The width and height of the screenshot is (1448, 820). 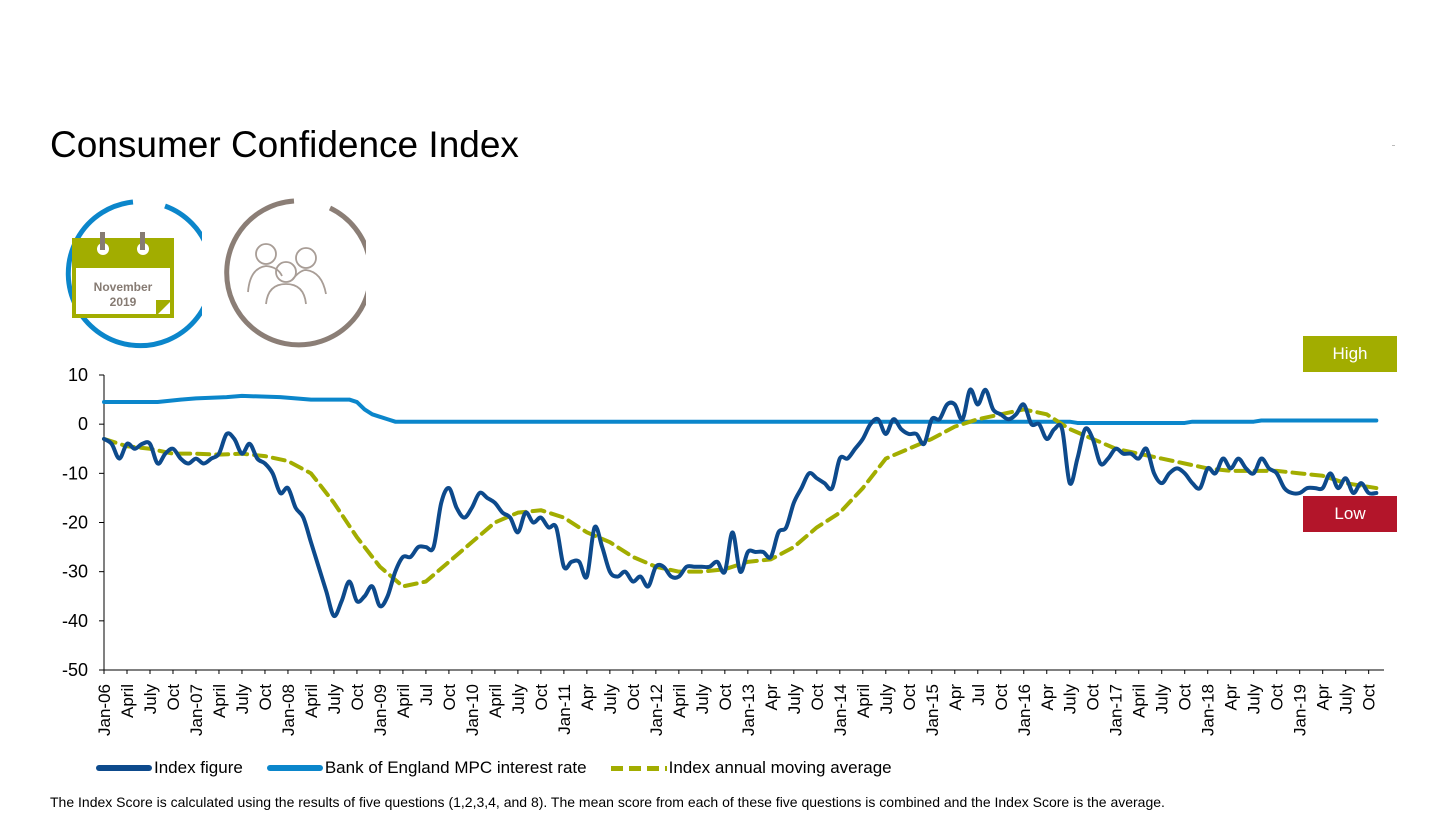 I want to click on x-tick-label: Jan-07, so click(x=196, y=710).